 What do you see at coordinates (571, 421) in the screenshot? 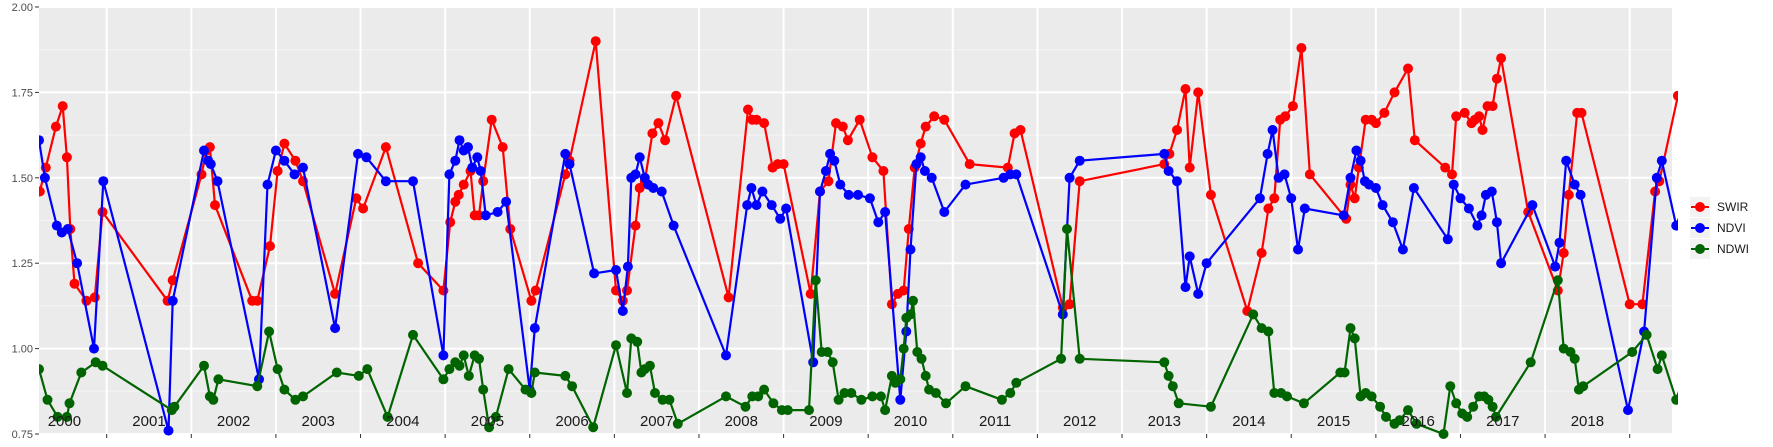
I see `year-label: 2006` at bounding box center [571, 421].